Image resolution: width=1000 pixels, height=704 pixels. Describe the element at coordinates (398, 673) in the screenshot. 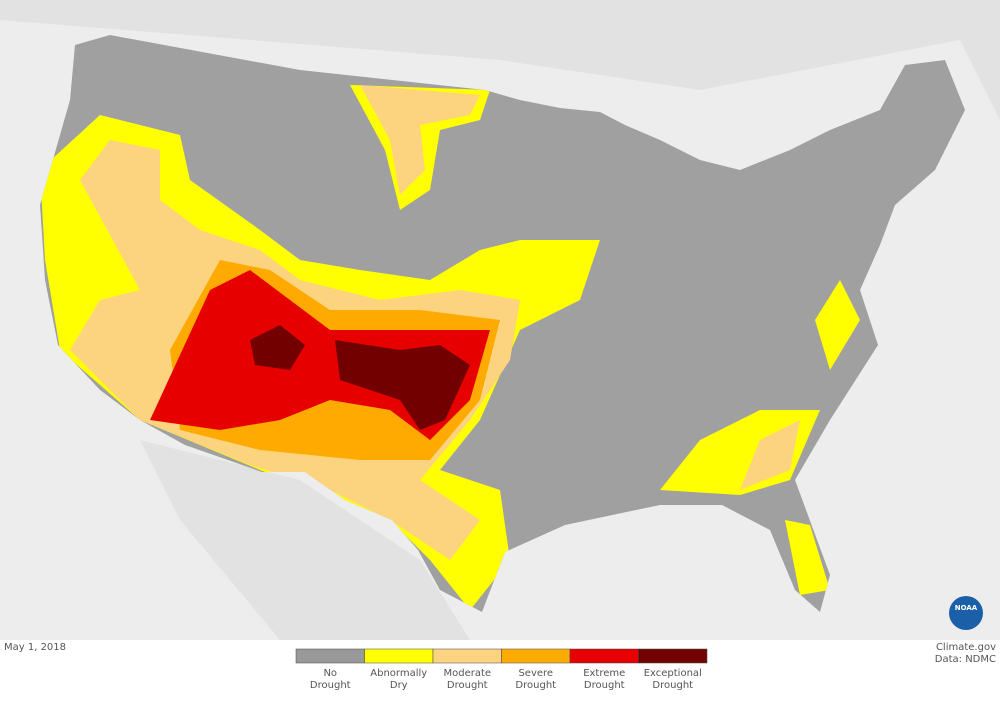

I see `legend-label: Abnormally` at that location.